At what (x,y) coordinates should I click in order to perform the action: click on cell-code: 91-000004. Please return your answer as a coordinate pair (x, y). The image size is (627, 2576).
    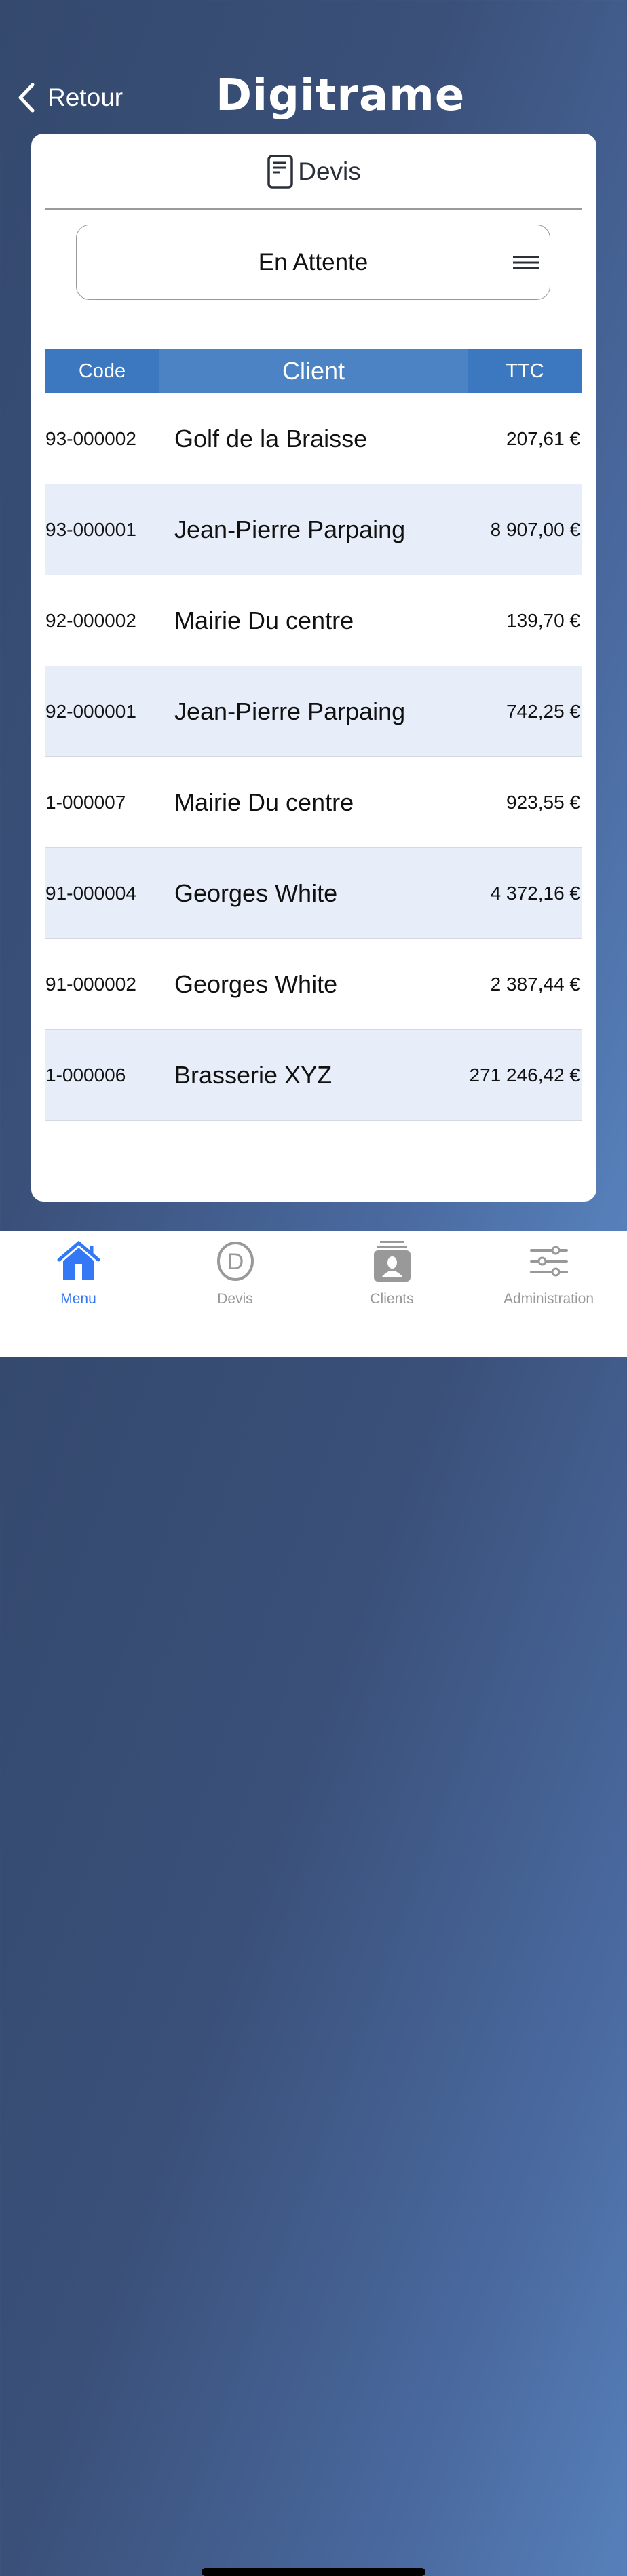
    Looking at the image, I should click on (90, 893).